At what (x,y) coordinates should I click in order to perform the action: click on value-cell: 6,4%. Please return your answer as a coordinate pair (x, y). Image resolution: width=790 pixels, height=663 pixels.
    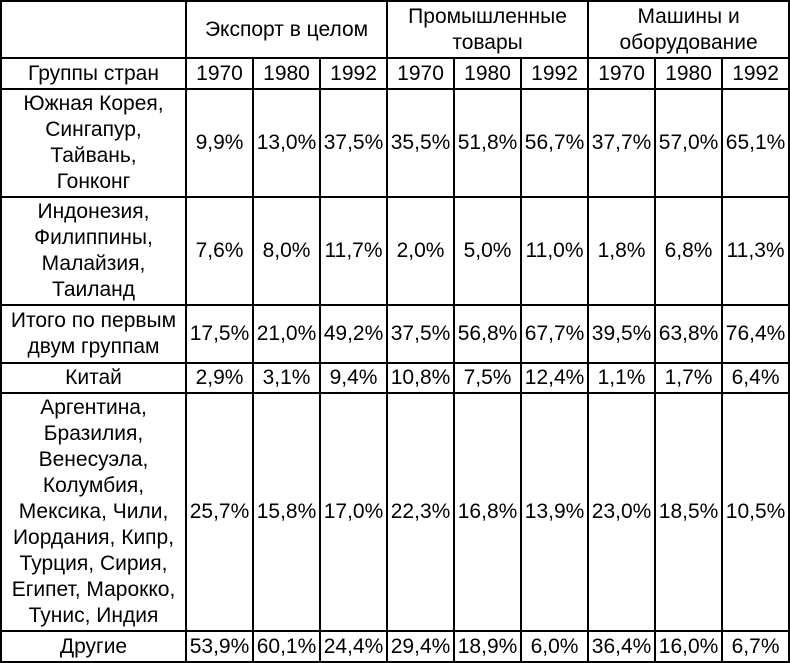
    Looking at the image, I should click on (755, 378).